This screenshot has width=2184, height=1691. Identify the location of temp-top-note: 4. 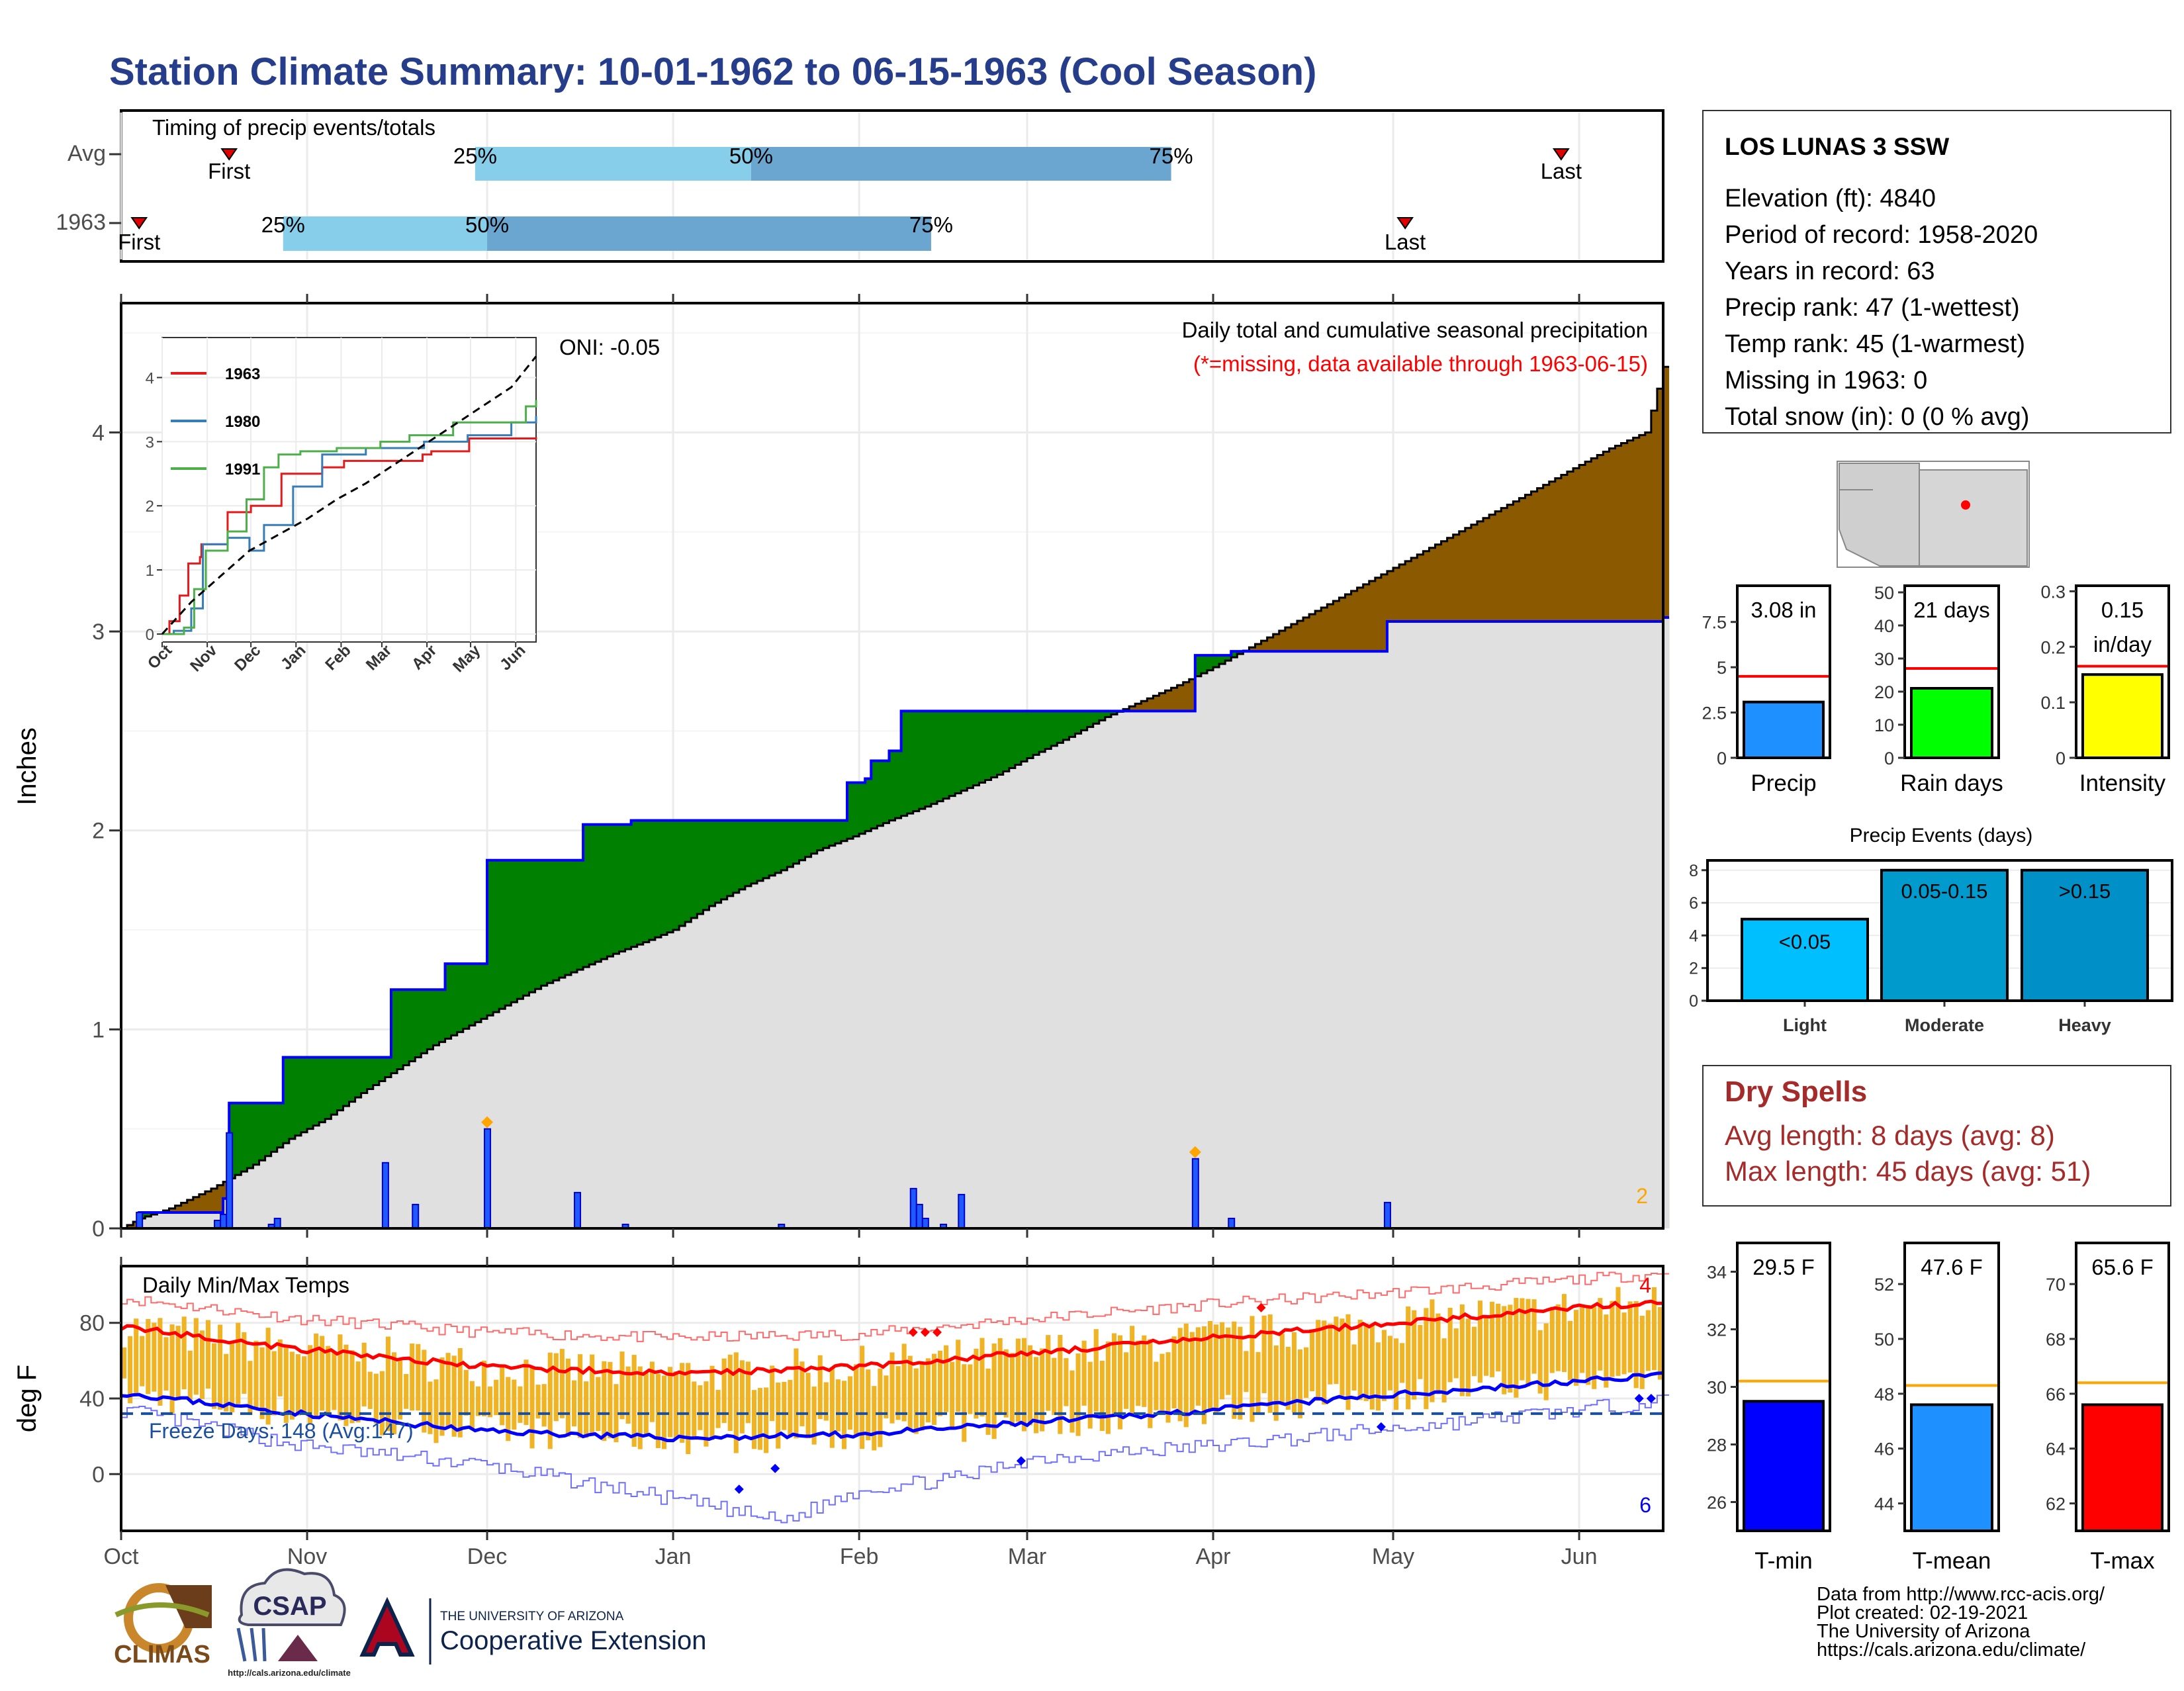
(1645, 1285).